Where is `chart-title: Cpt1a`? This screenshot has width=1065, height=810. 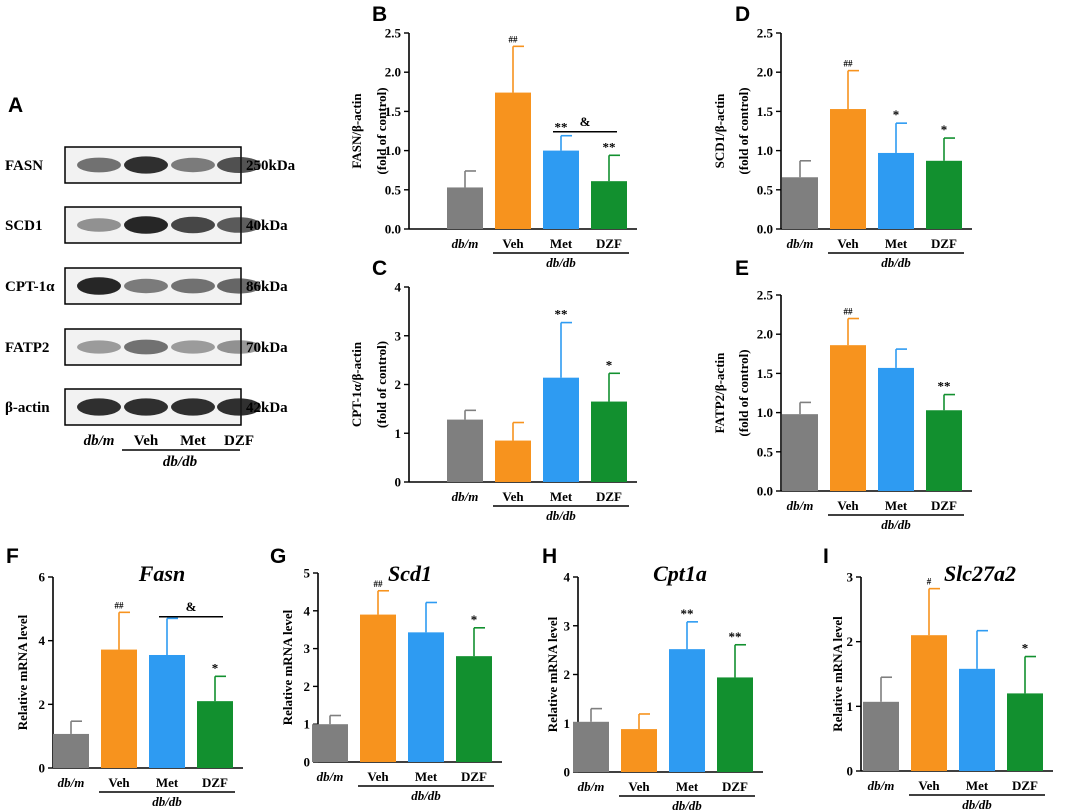 chart-title: Cpt1a is located at coordinates (680, 573).